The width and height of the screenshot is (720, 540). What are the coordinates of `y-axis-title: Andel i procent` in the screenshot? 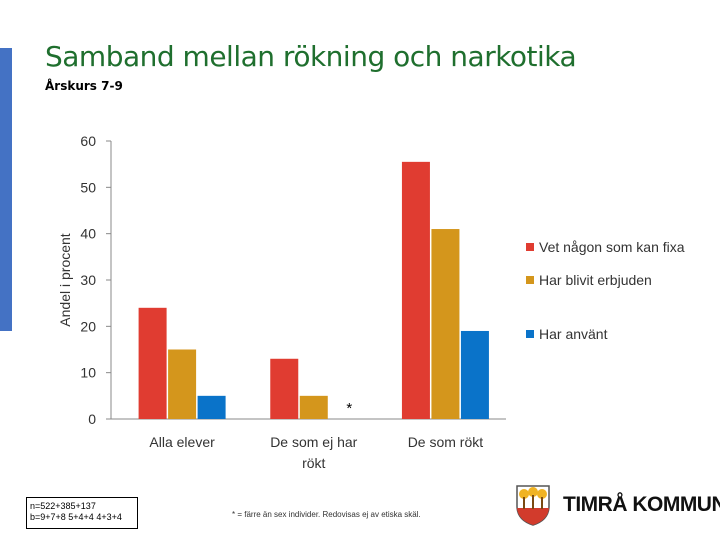 It's located at (65, 280).